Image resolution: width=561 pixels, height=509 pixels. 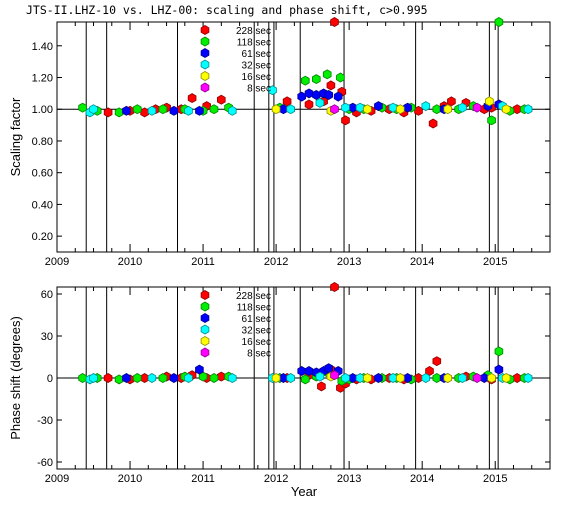 I want to click on y-tick-label: 0.20, so click(x=42, y=237).